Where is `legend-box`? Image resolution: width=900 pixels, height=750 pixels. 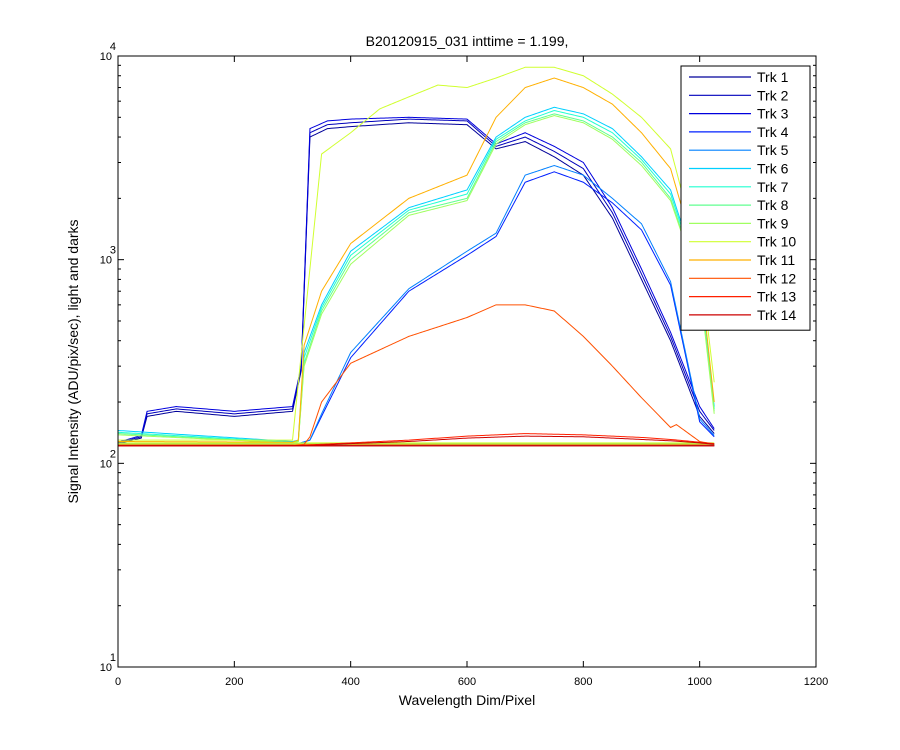
legend-box is located at coordinates (745, 198).